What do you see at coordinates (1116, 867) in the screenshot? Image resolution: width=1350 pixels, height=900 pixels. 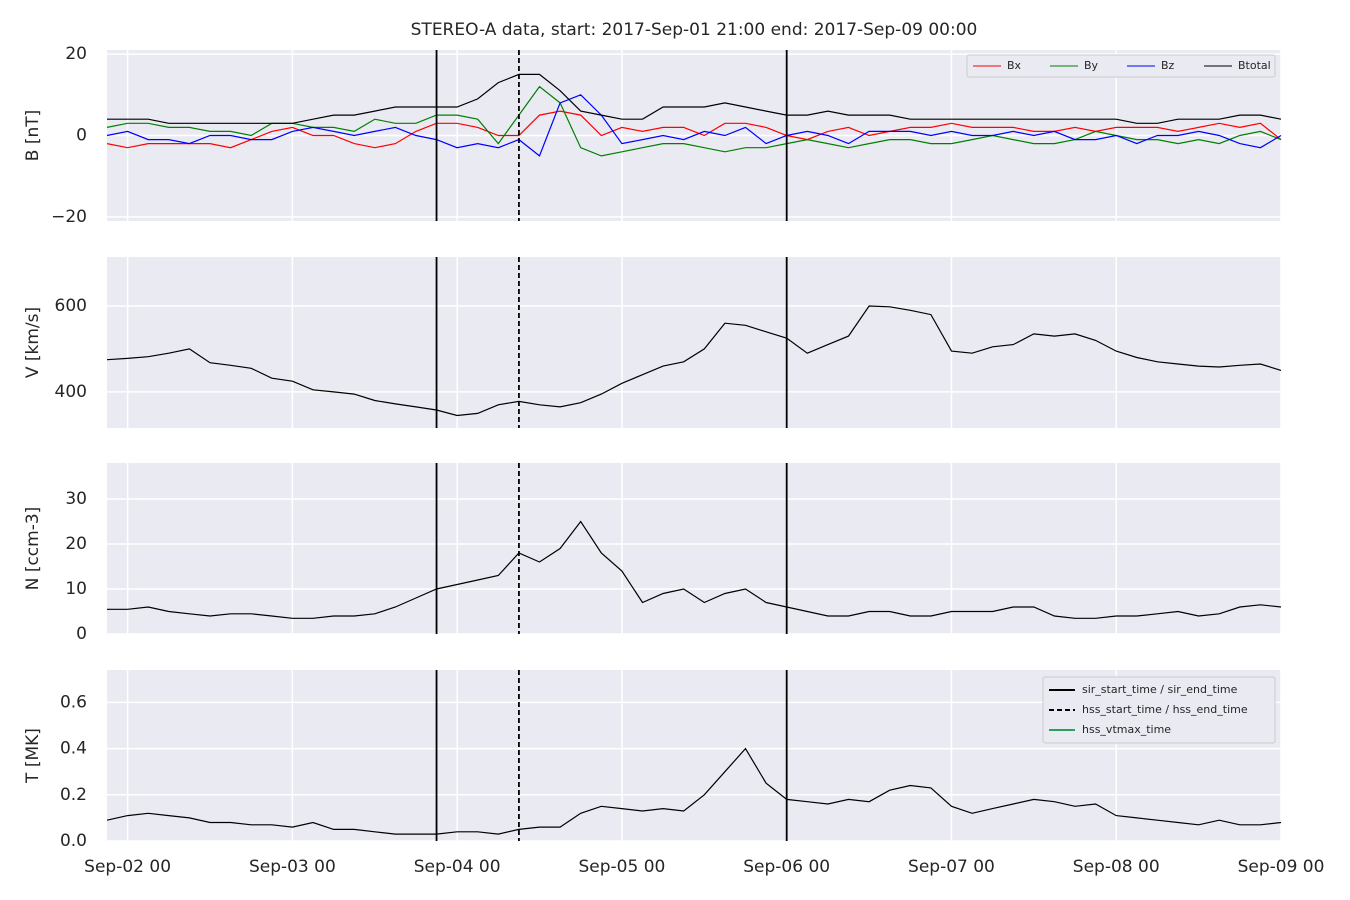 I see `x-tick-label: Sep-08 00` at bounding box center [1116, 867].